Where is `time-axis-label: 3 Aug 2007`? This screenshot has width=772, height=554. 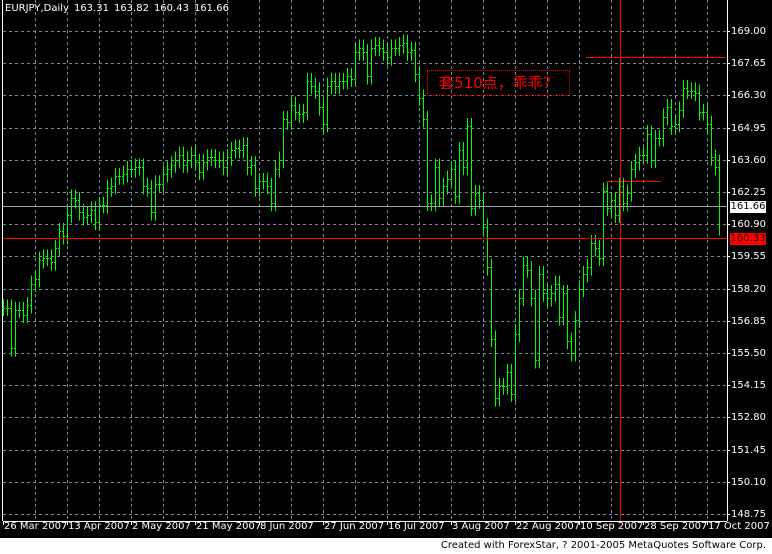 time-axis-label: 3 Aug 2007 is located at coordinates (481, 526).